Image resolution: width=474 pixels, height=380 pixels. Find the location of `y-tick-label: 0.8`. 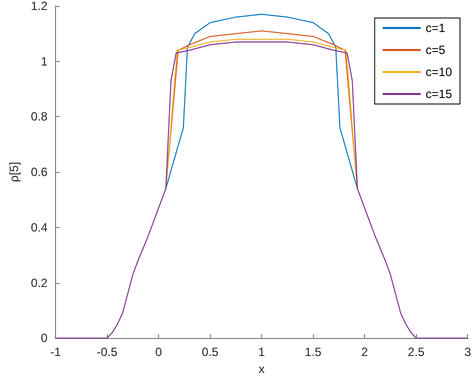

y-tick-label: 0.8 is located at coordinates (39, 117).